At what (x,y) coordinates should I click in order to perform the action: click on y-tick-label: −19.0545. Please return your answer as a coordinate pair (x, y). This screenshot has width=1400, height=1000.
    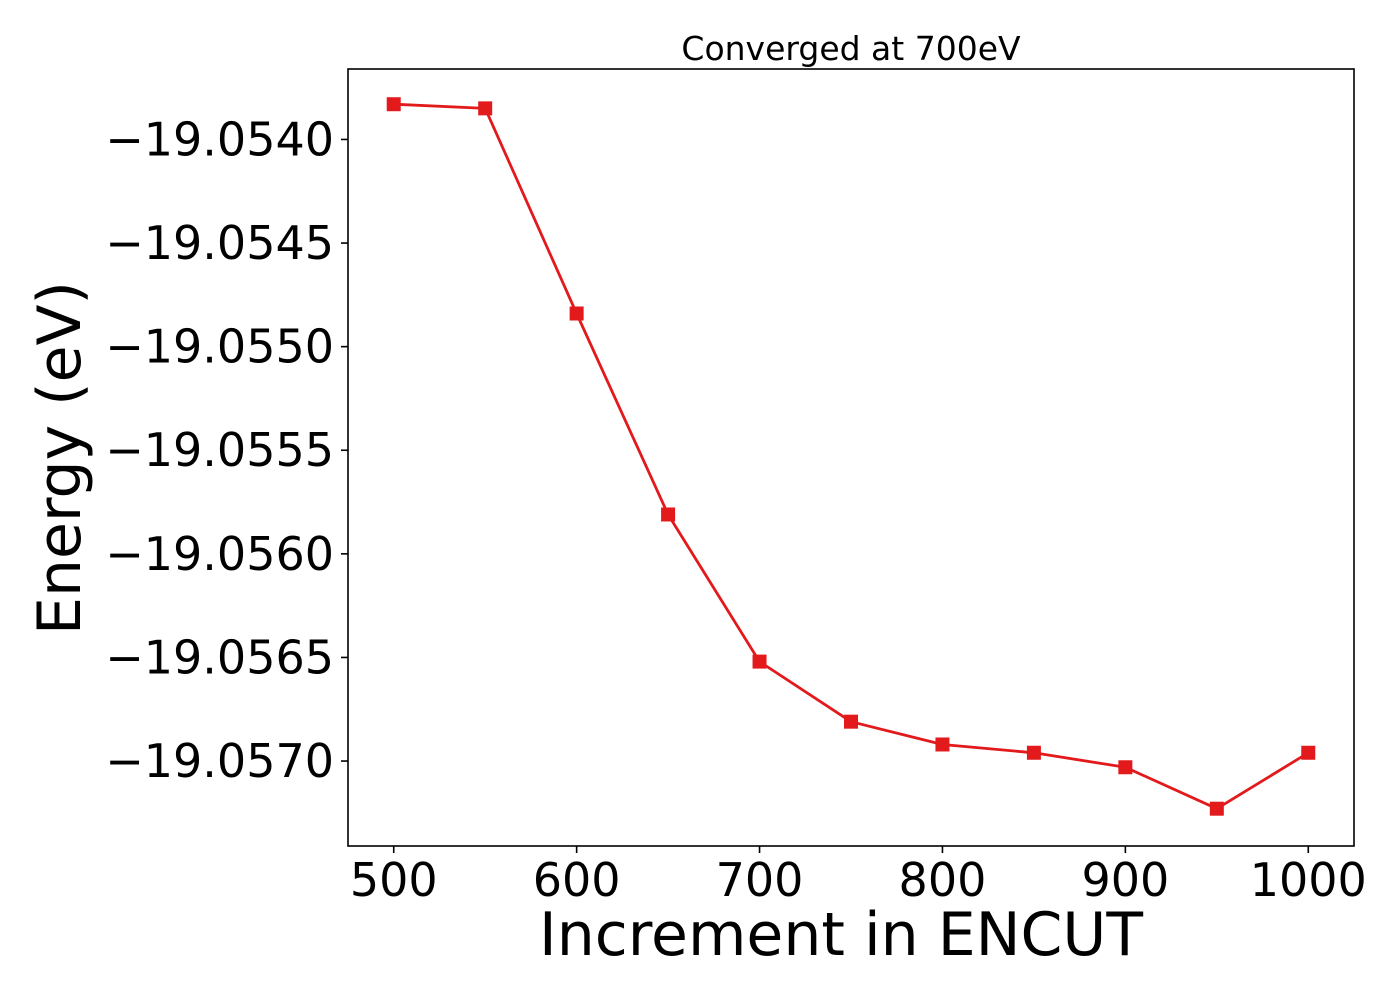
    Looking at the image, I should click on (219, 243).